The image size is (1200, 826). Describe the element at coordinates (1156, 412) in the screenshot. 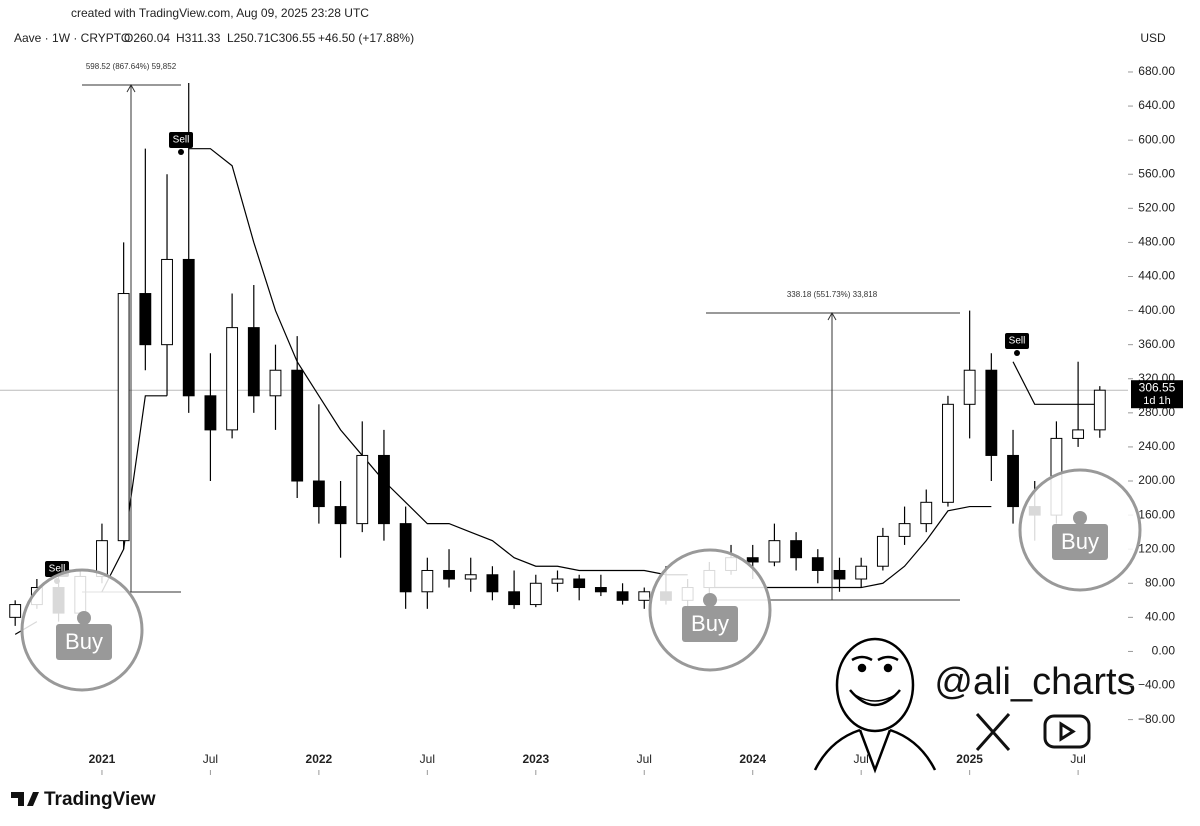

I see `y-tick-label: 280.00` at that location.